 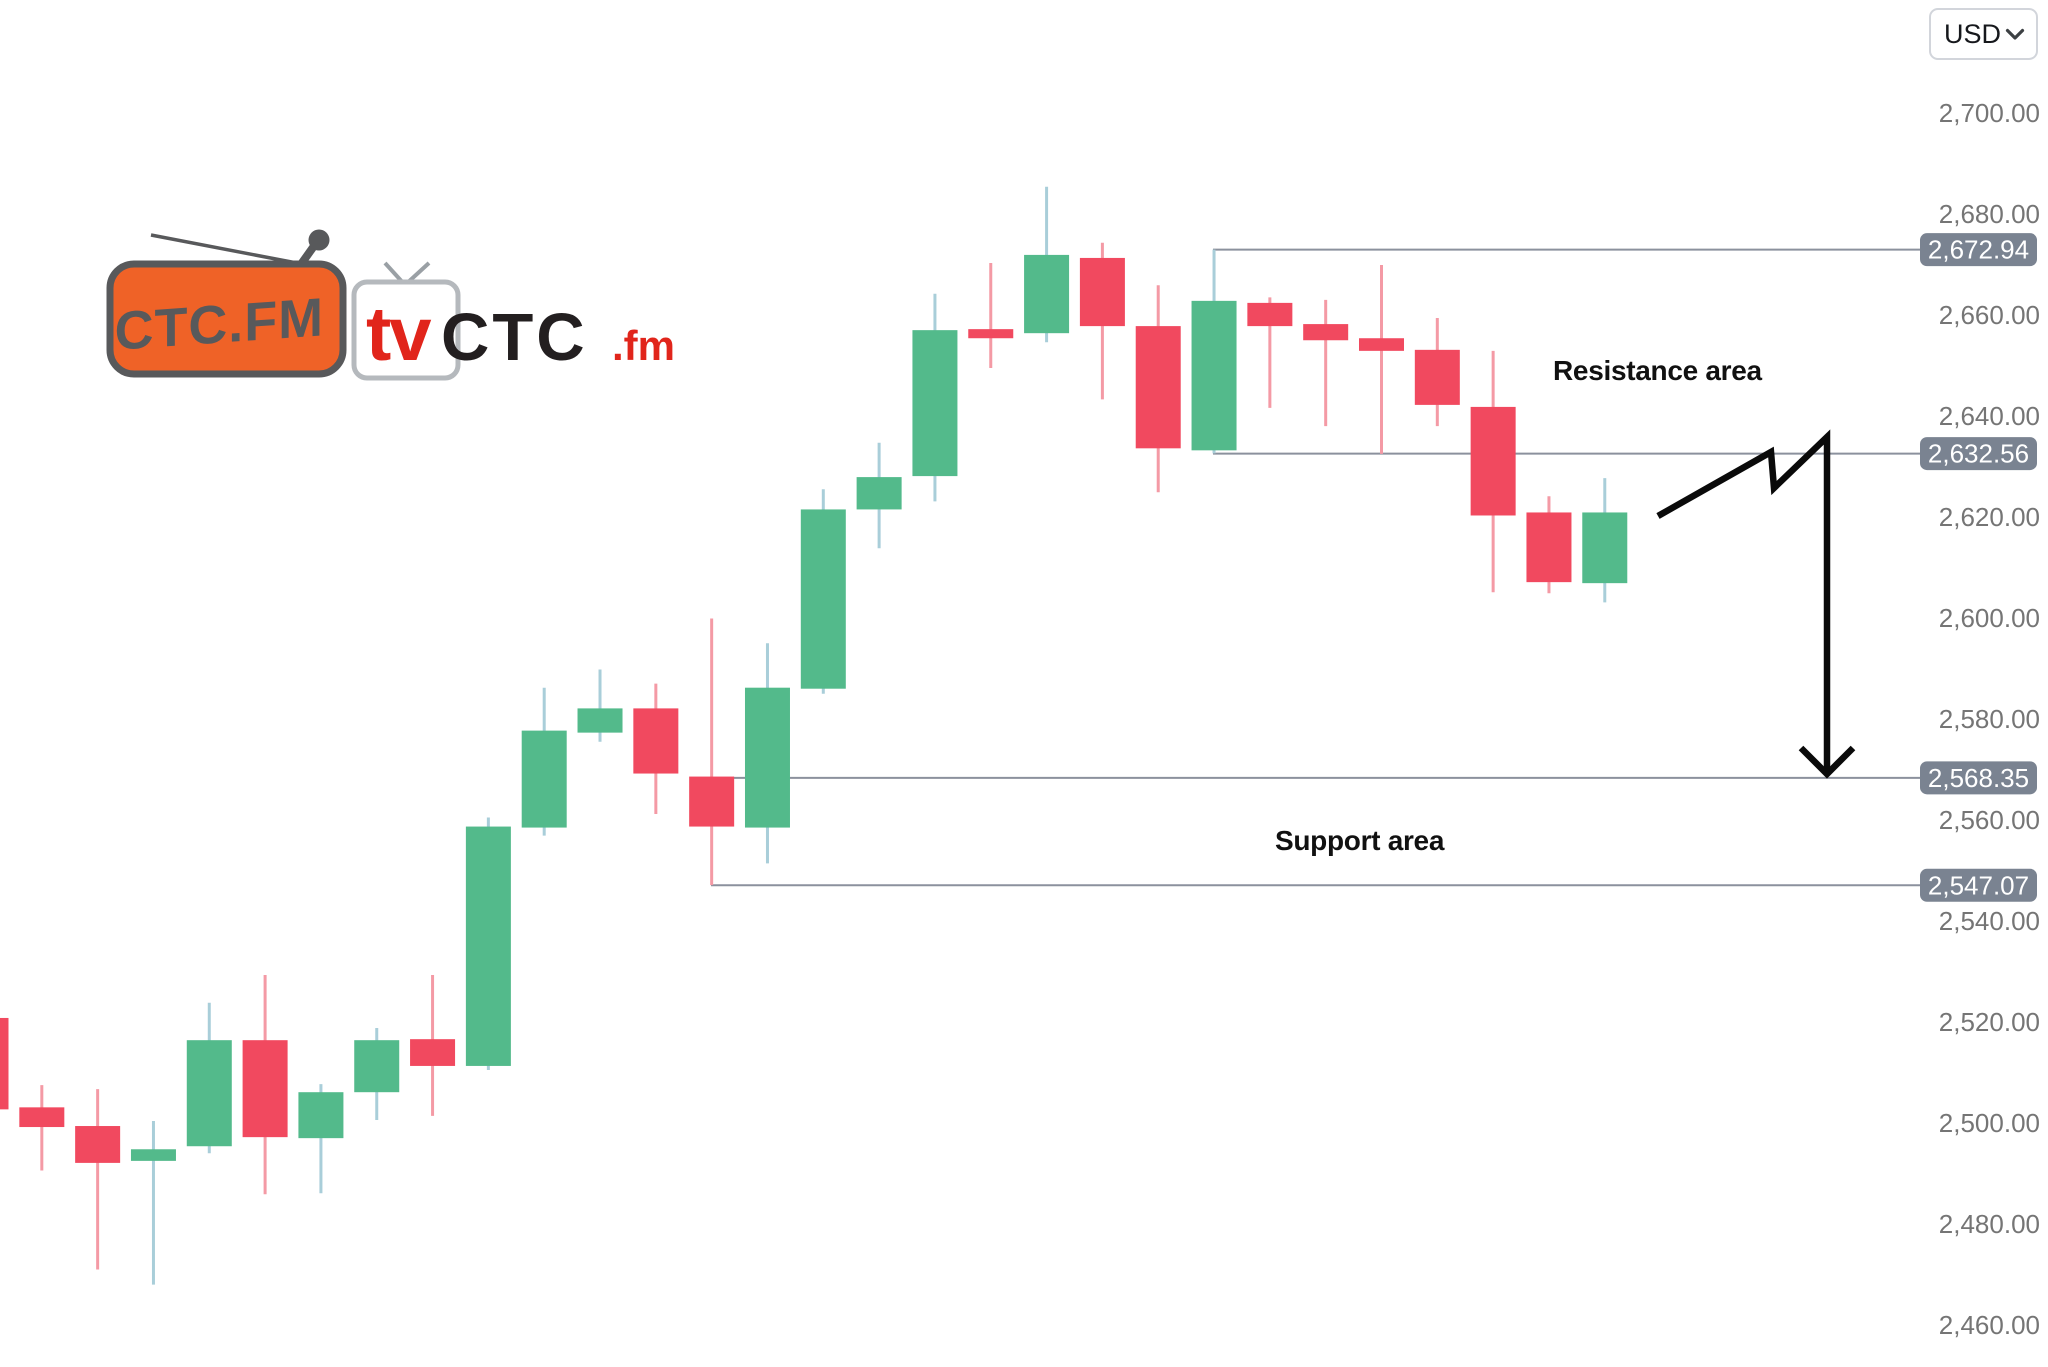 What do you see at coordinates (1989, 1022) in the screenshot?
I see `axis-tick-label: 2,520.00` at bounding box center [1989, 1022].